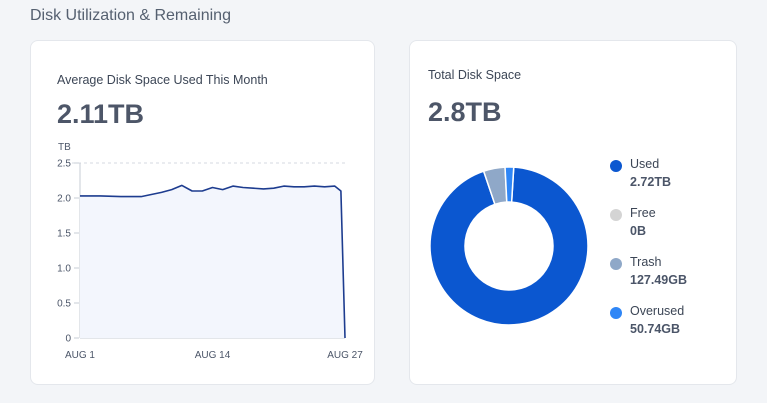 This screenshot has width=767, height=403. What do you see at coordinates (658, 280) in the screenshot?
I see `legend-value-trash: 127.49GB` at bounding box center [658, 280].